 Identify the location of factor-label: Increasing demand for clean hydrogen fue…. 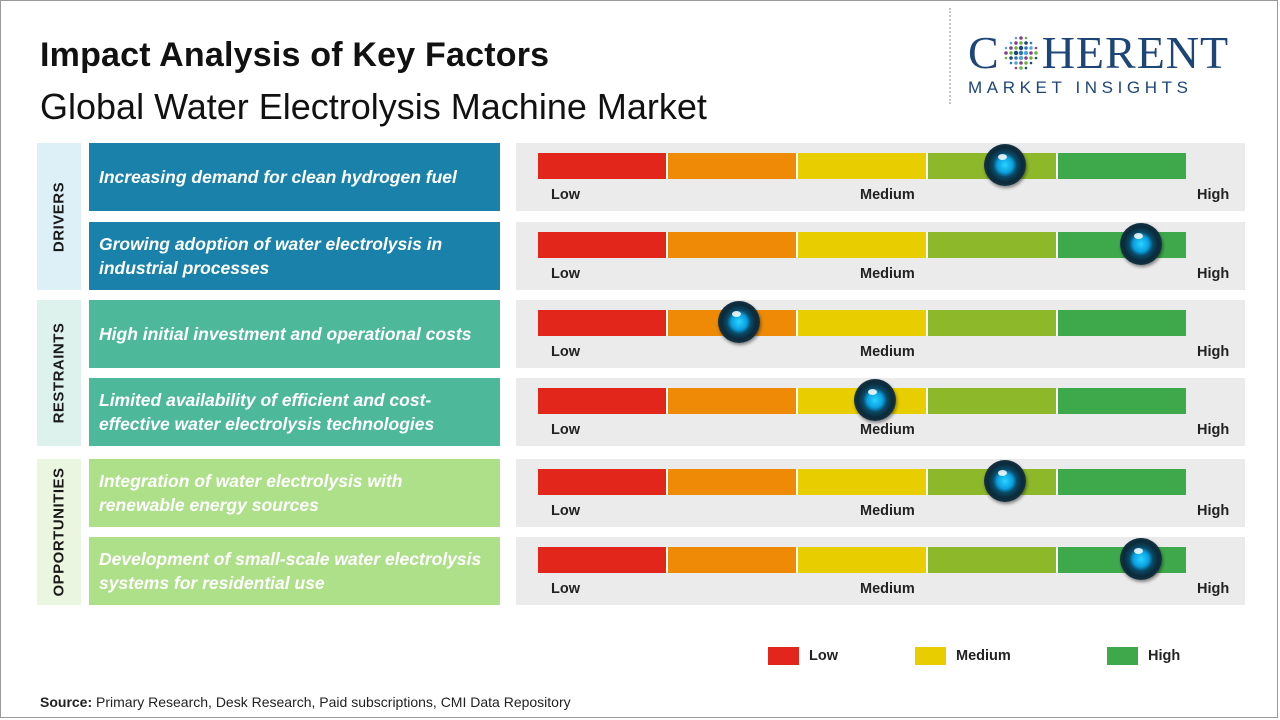
(278, 177).